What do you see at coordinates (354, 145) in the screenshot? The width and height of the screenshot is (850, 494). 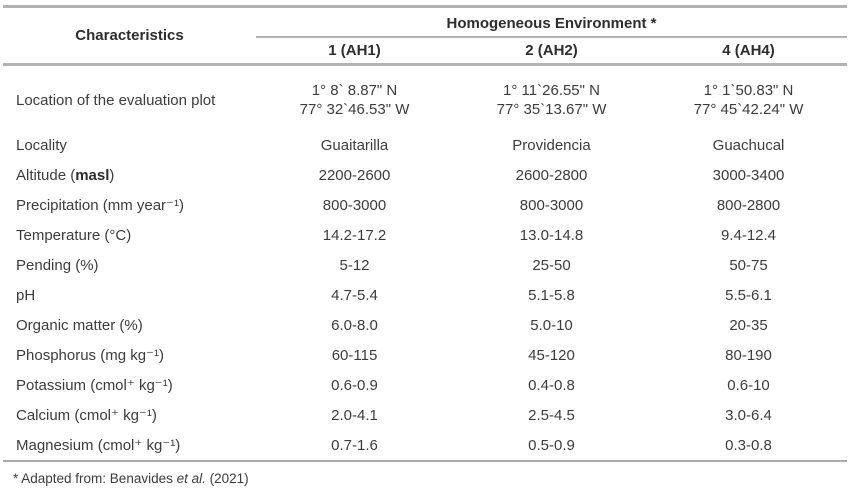 I see `cell-locality-ah1: Guaitarilla` at bounding box center [354, 145].